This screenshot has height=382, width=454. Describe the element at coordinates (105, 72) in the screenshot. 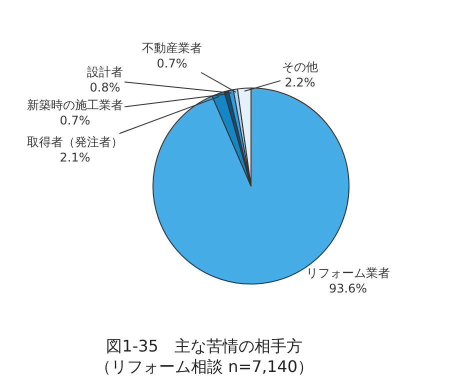

I see `slice-label: 設計者` at that location.